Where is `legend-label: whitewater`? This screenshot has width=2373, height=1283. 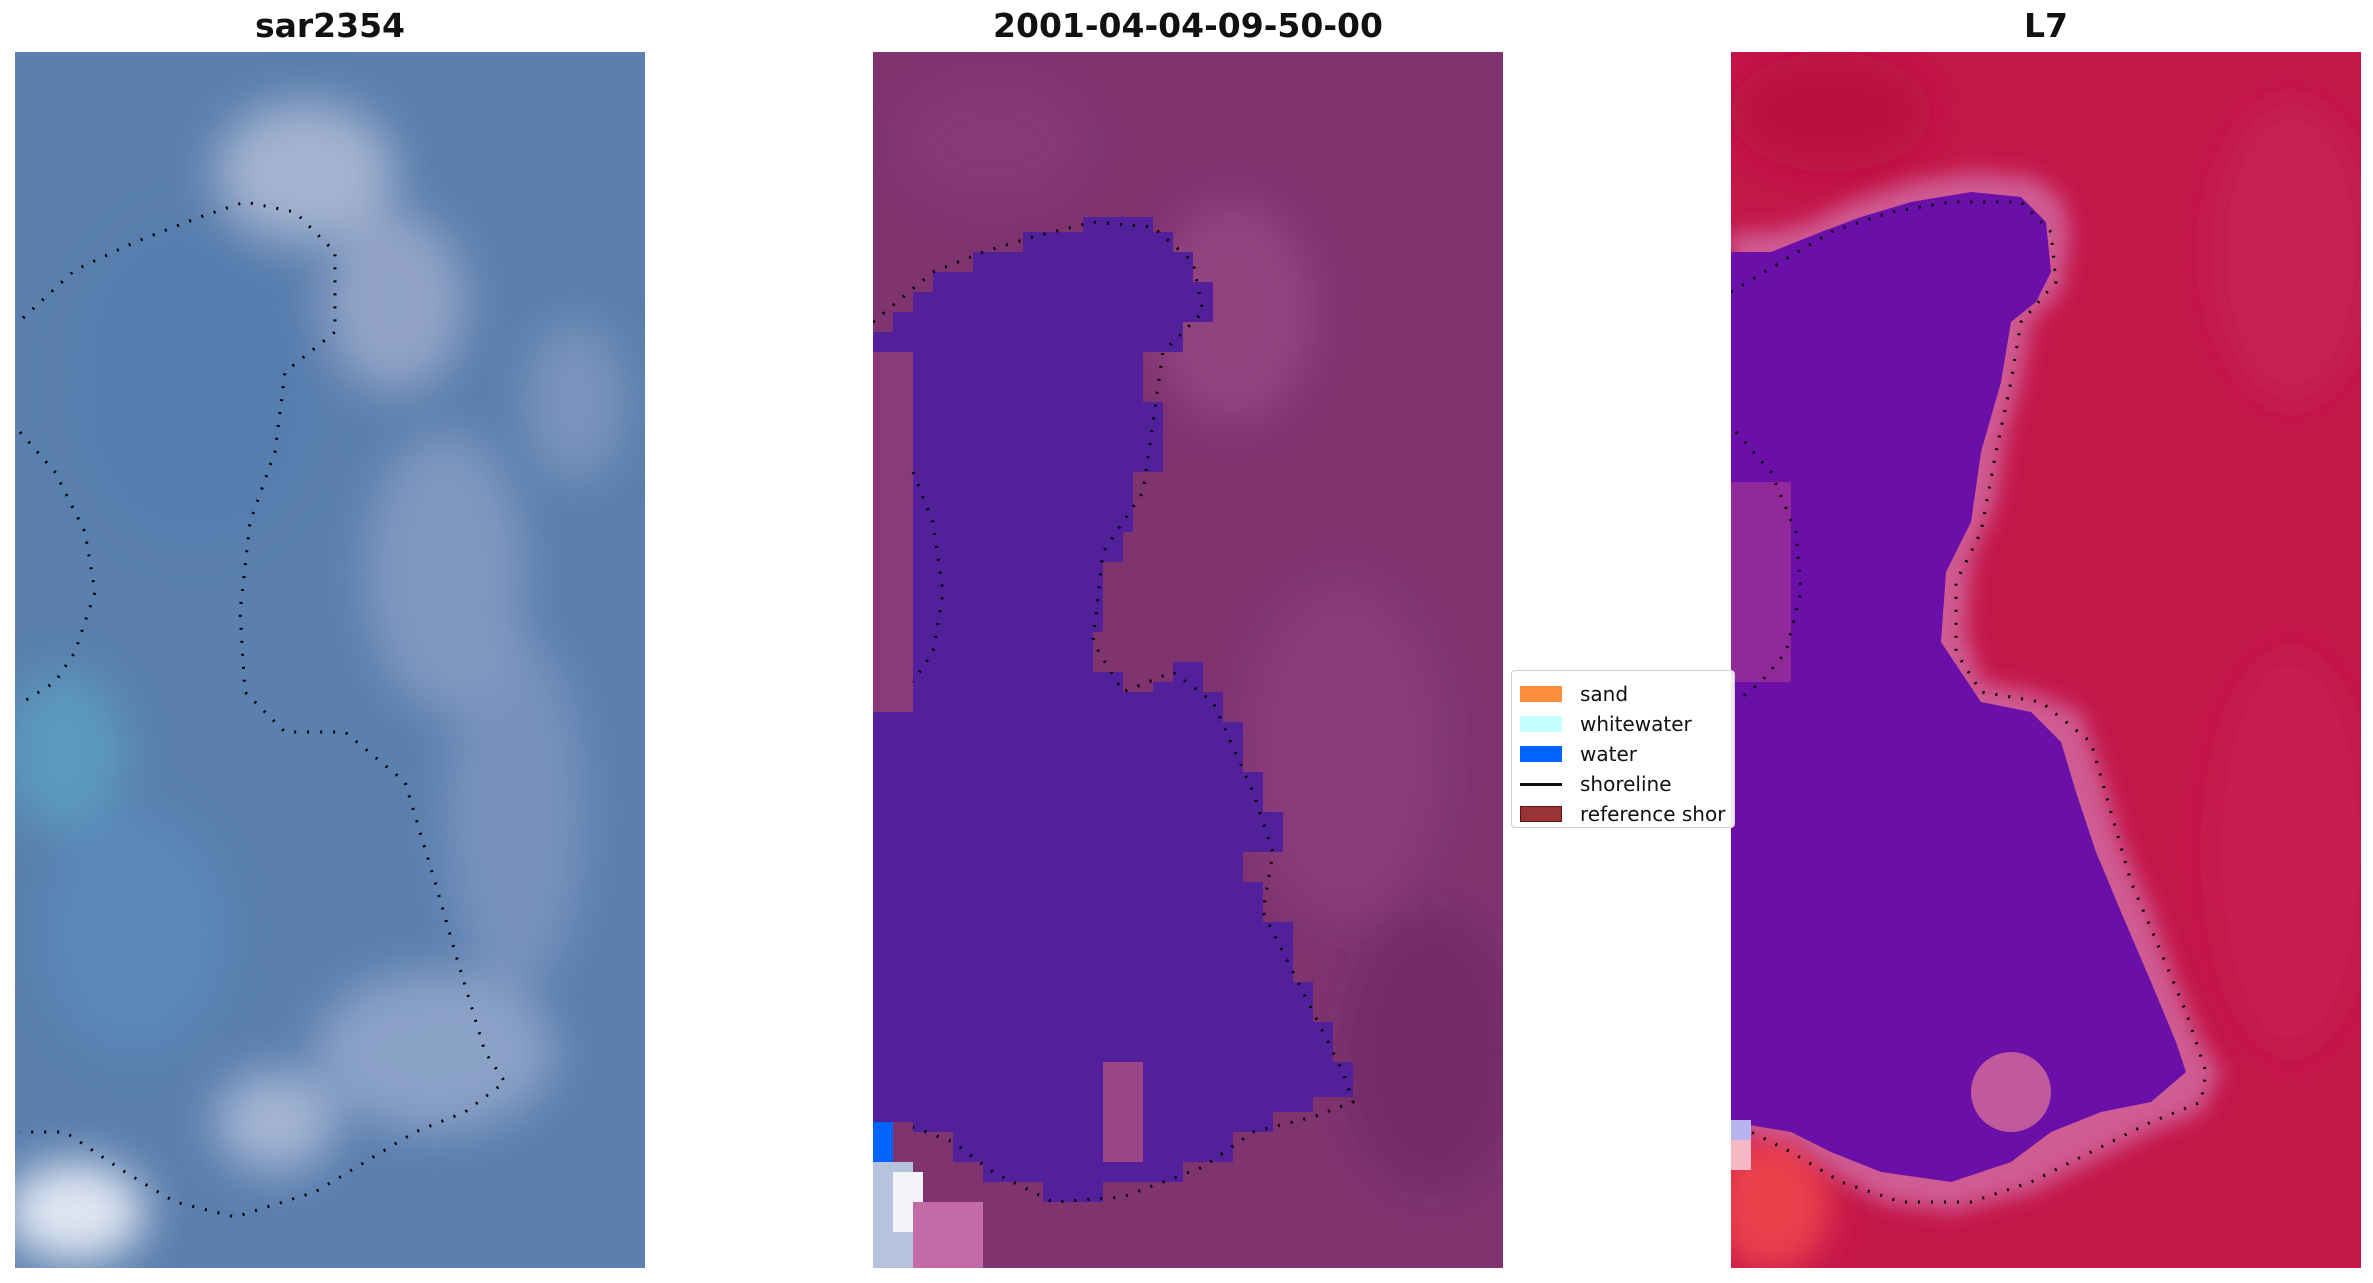 legend-label: whitewater is located at coordinates (1636, 724).